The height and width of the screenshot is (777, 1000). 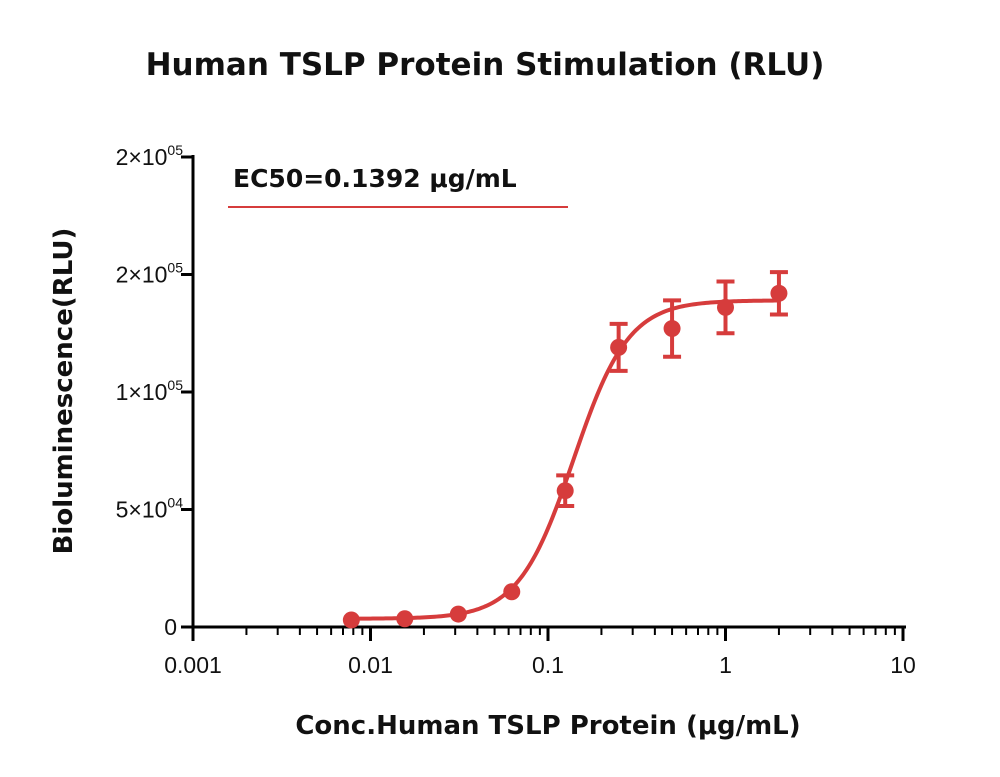 I want to click on x-ticks: 0.001 0.01 0.1 1 10, so click(x=540, y=652).